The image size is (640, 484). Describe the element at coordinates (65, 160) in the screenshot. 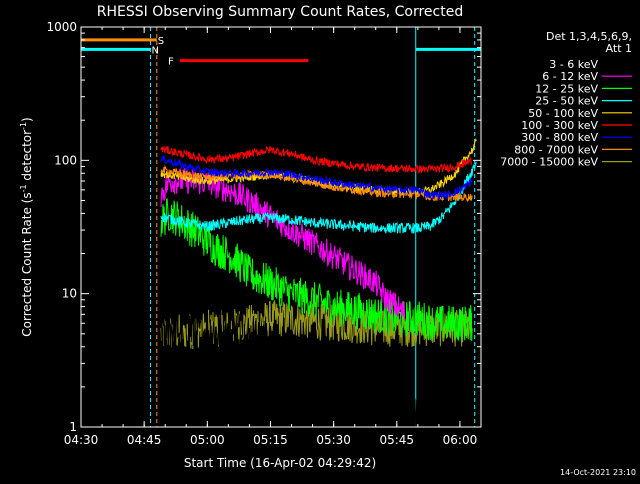

I see `y-tick-label: 100` at that location.